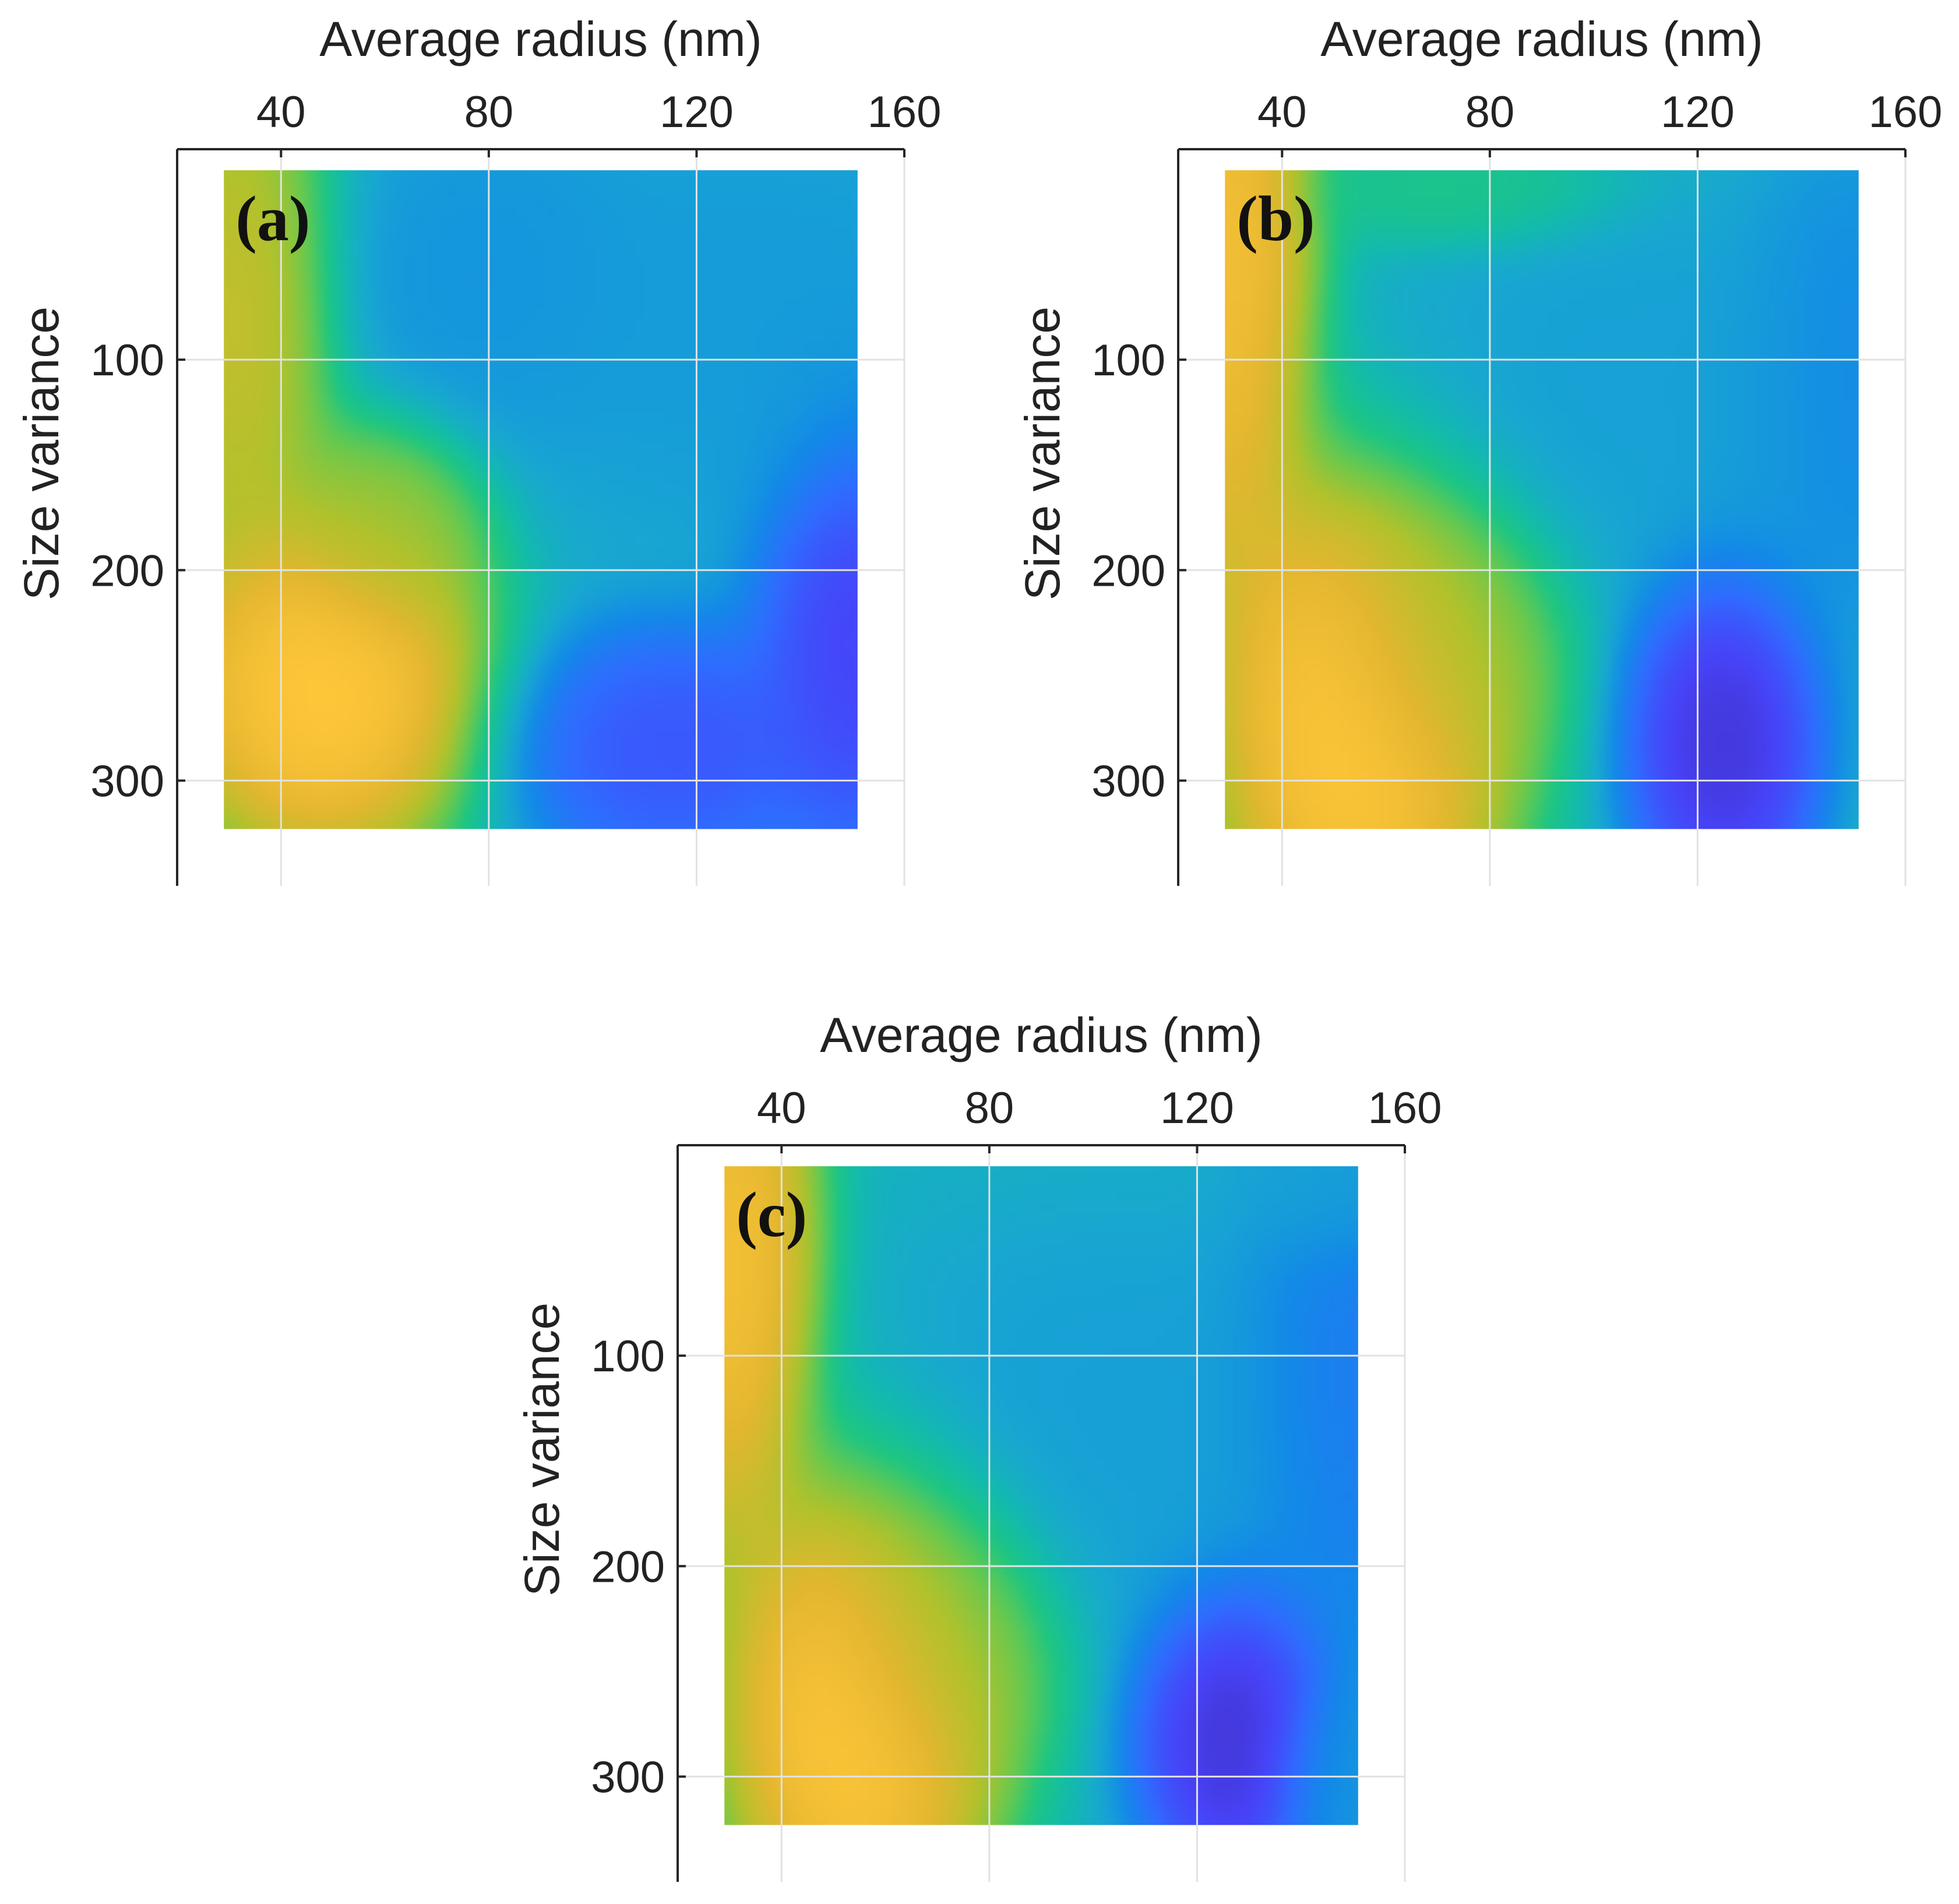  What do you see at coordinates (272, 218) in the screenshot?
I see `panel-label: (a)` at bounding box center [272, 218].